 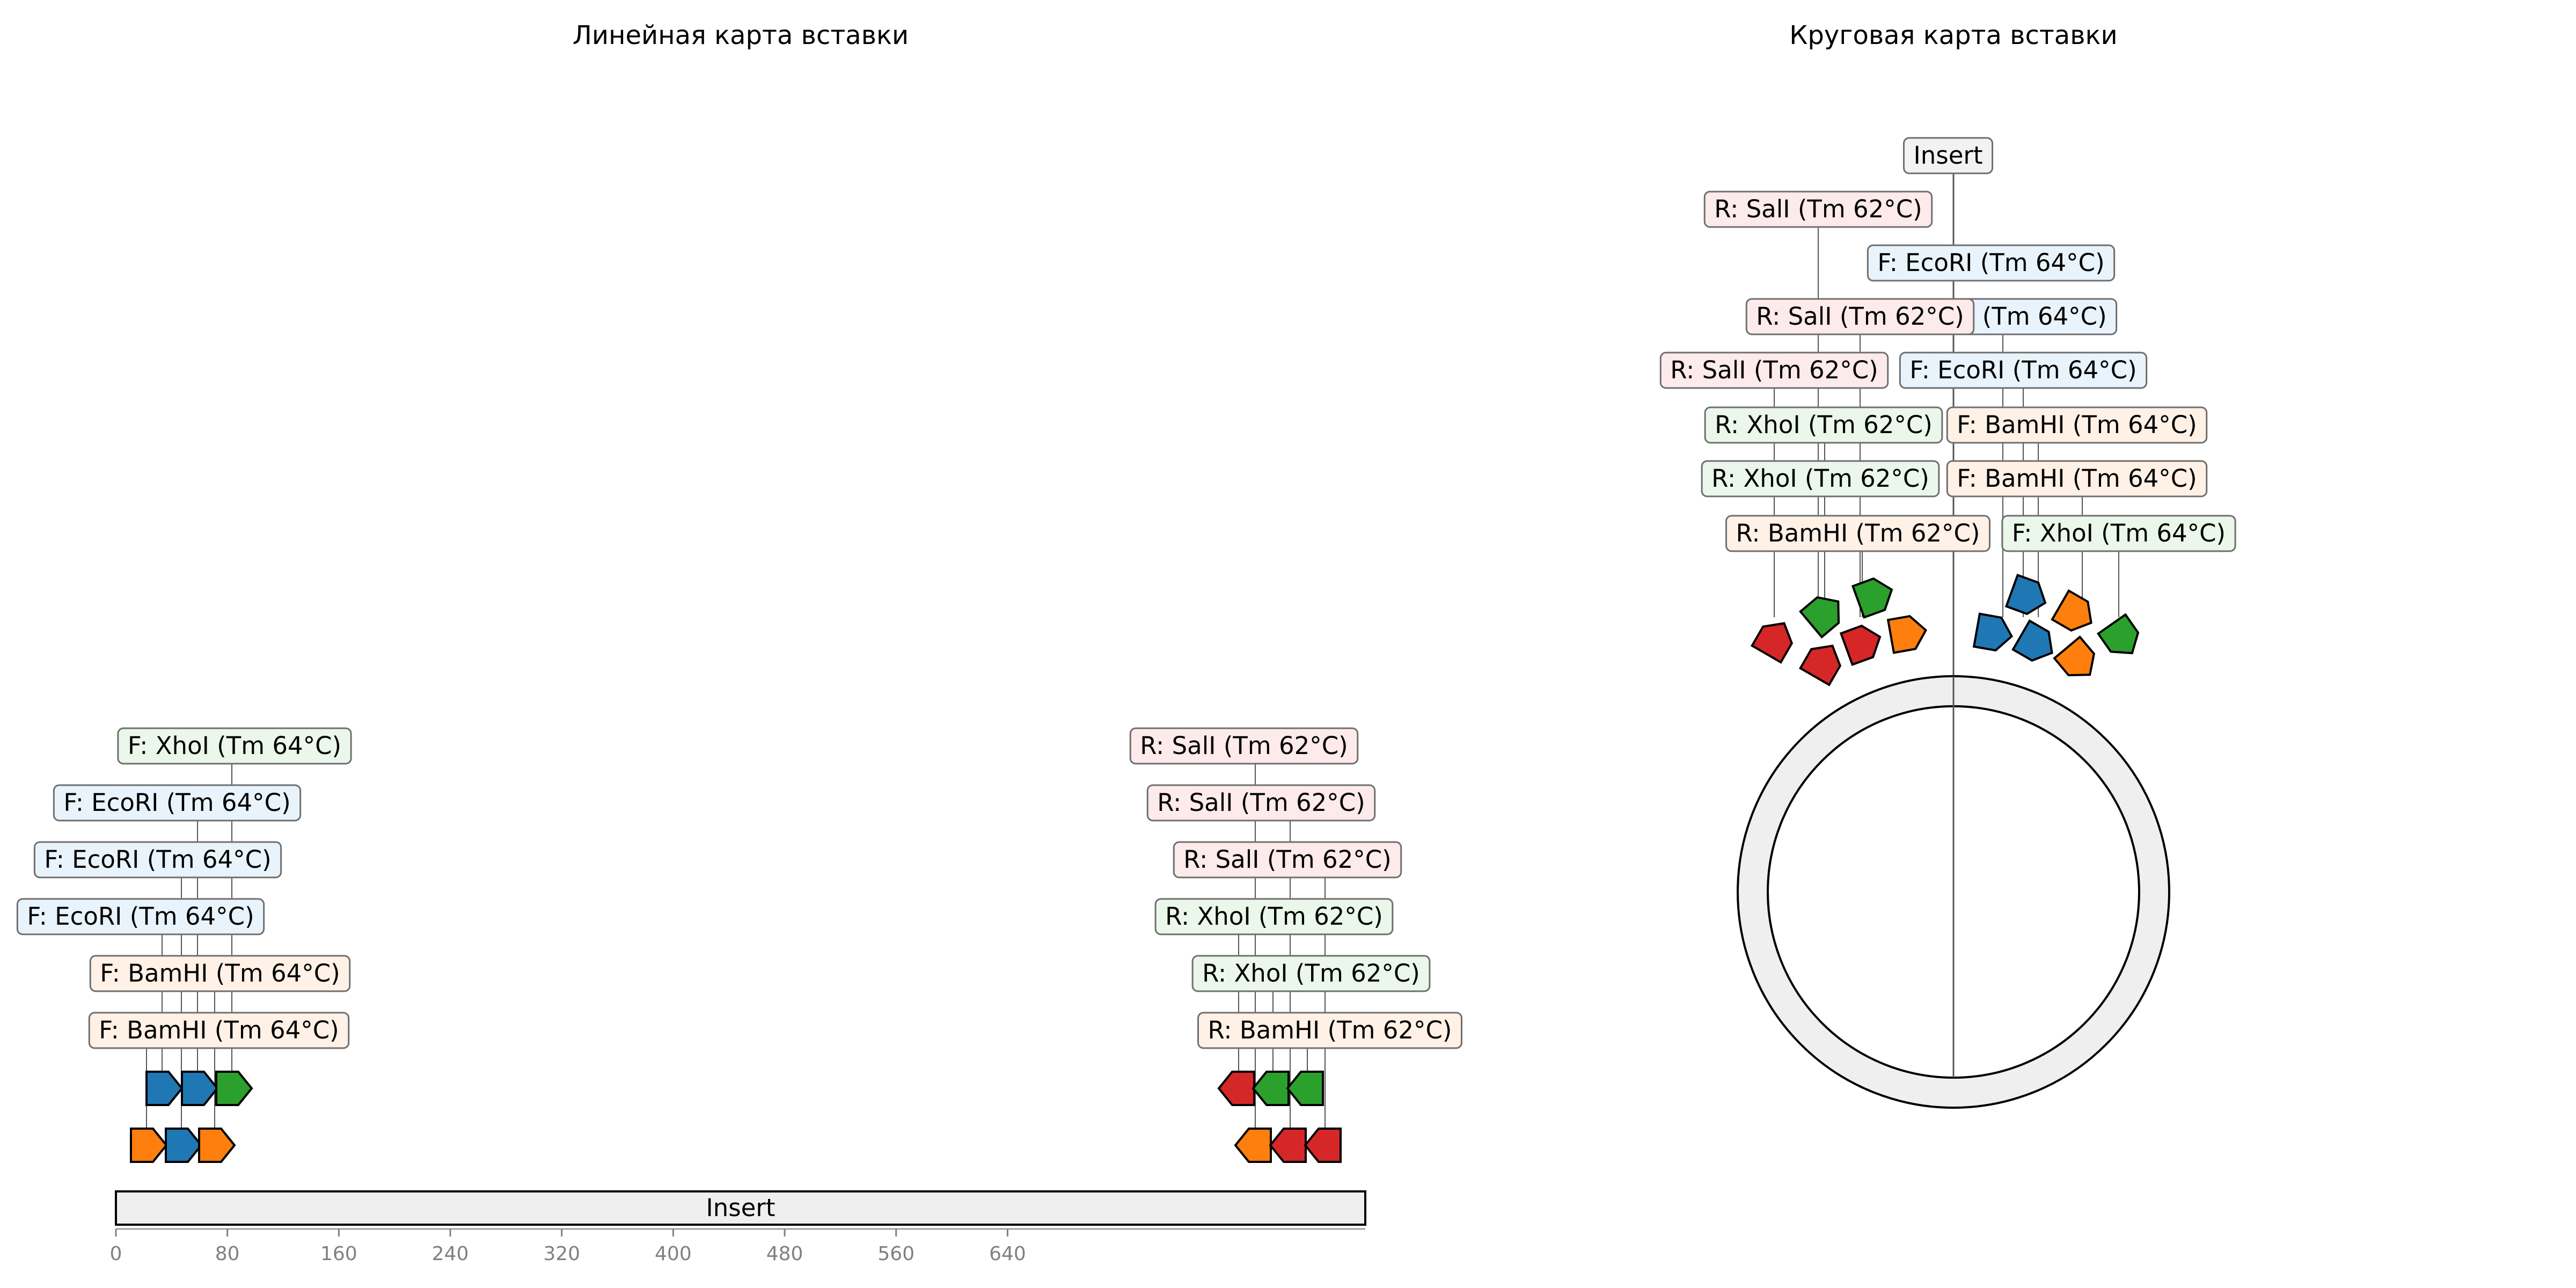 I want to click on reverse-primer-label-text: R: BamHI (Tm 62°C), so click(x=1330, y=1030).